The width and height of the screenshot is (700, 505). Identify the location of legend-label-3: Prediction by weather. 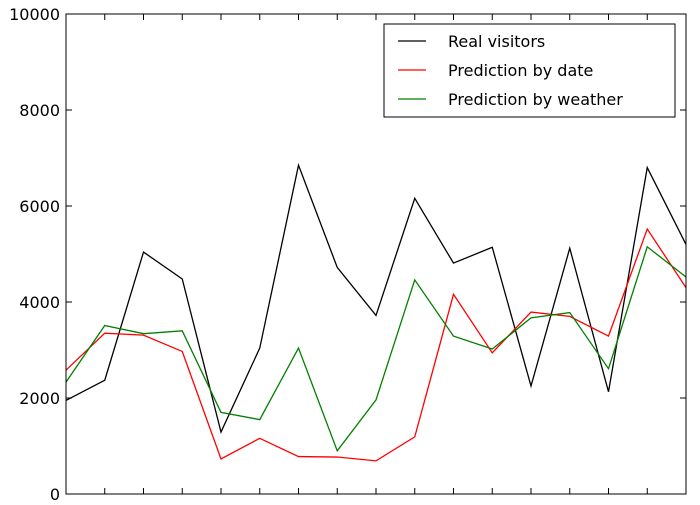
(535, 99).